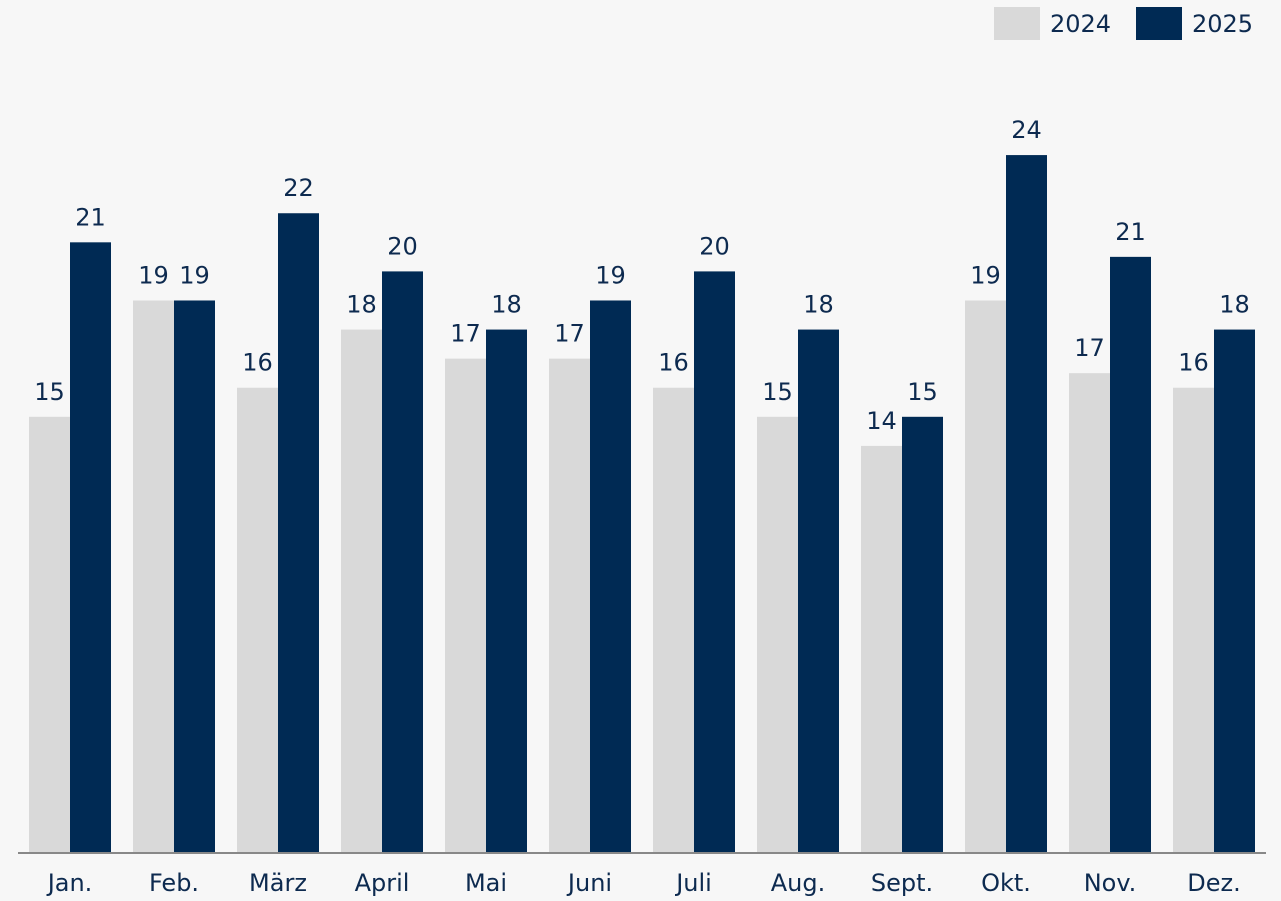 This screenshot has width=1281, height=901. Describe the element at coordinates (298, 188) in the screenshot. I see `value-label: 22` at that location.